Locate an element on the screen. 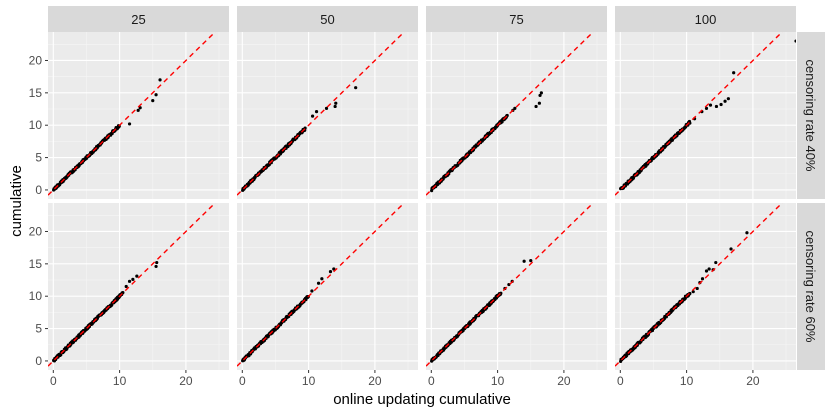 The height and width of the screenshot is (415, 830). column-strip-label: 75 is located at coordinates (516, 19).